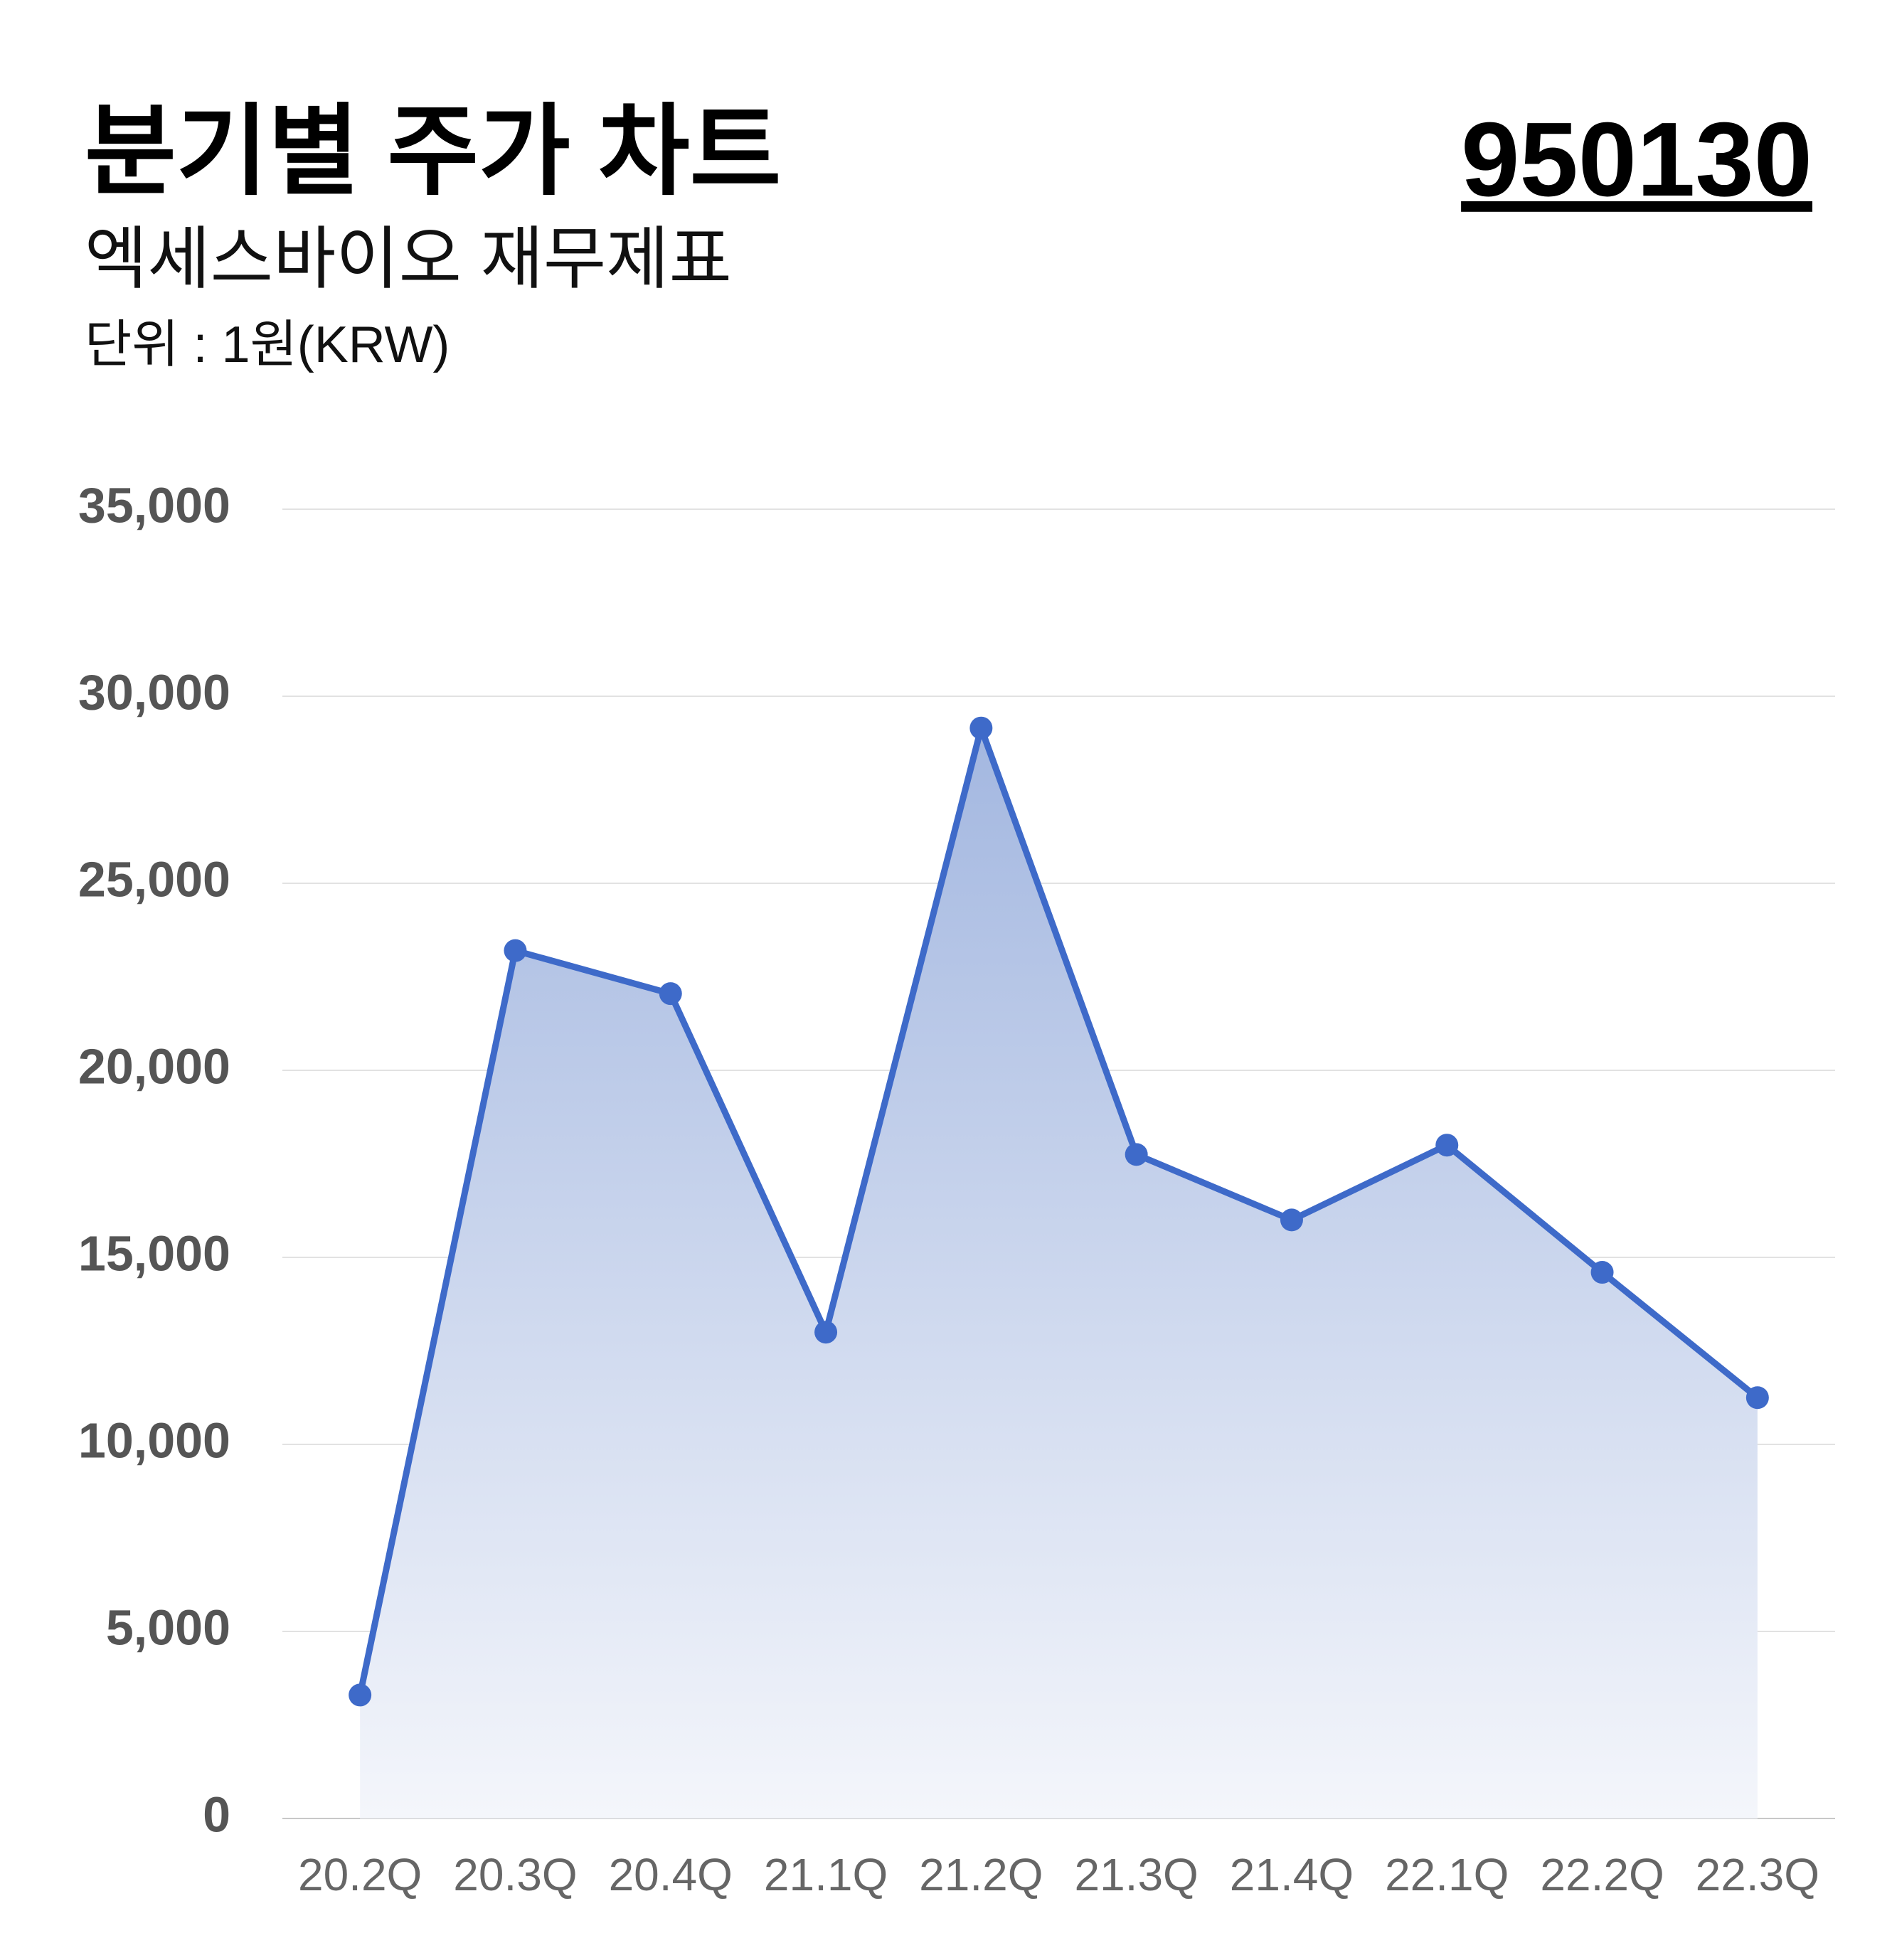 The image size is (1897, 1960). What do you see at coordinates (154, 1066) in the screenshot?
I see `y-tick-label: 20,000` at bounding box center [154, 1066].